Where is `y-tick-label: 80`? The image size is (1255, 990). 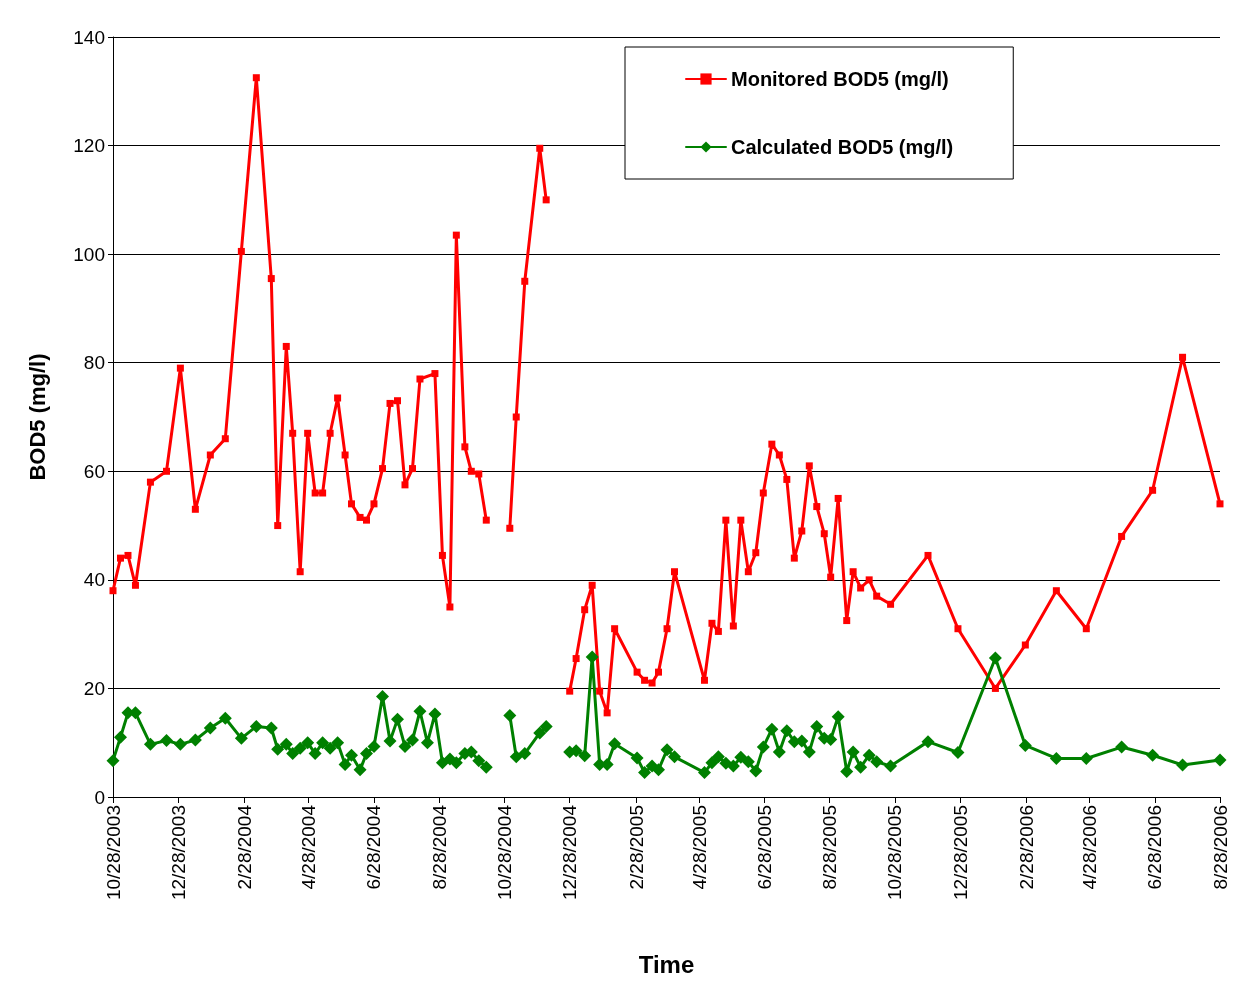 y-tick-label: 80 is located at coordinates (94, 363).